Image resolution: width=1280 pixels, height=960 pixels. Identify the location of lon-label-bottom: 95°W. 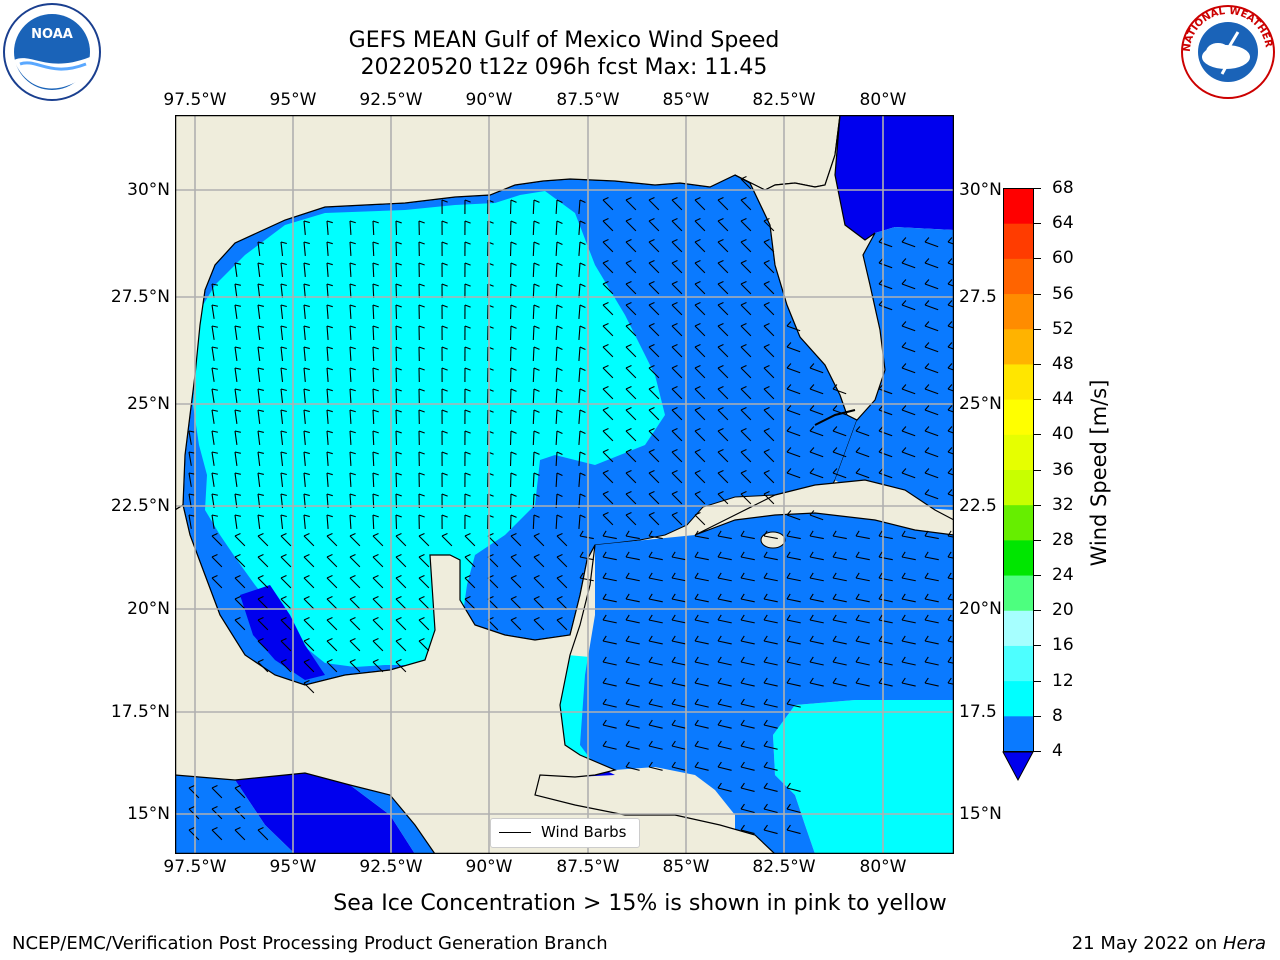
(293, 867).